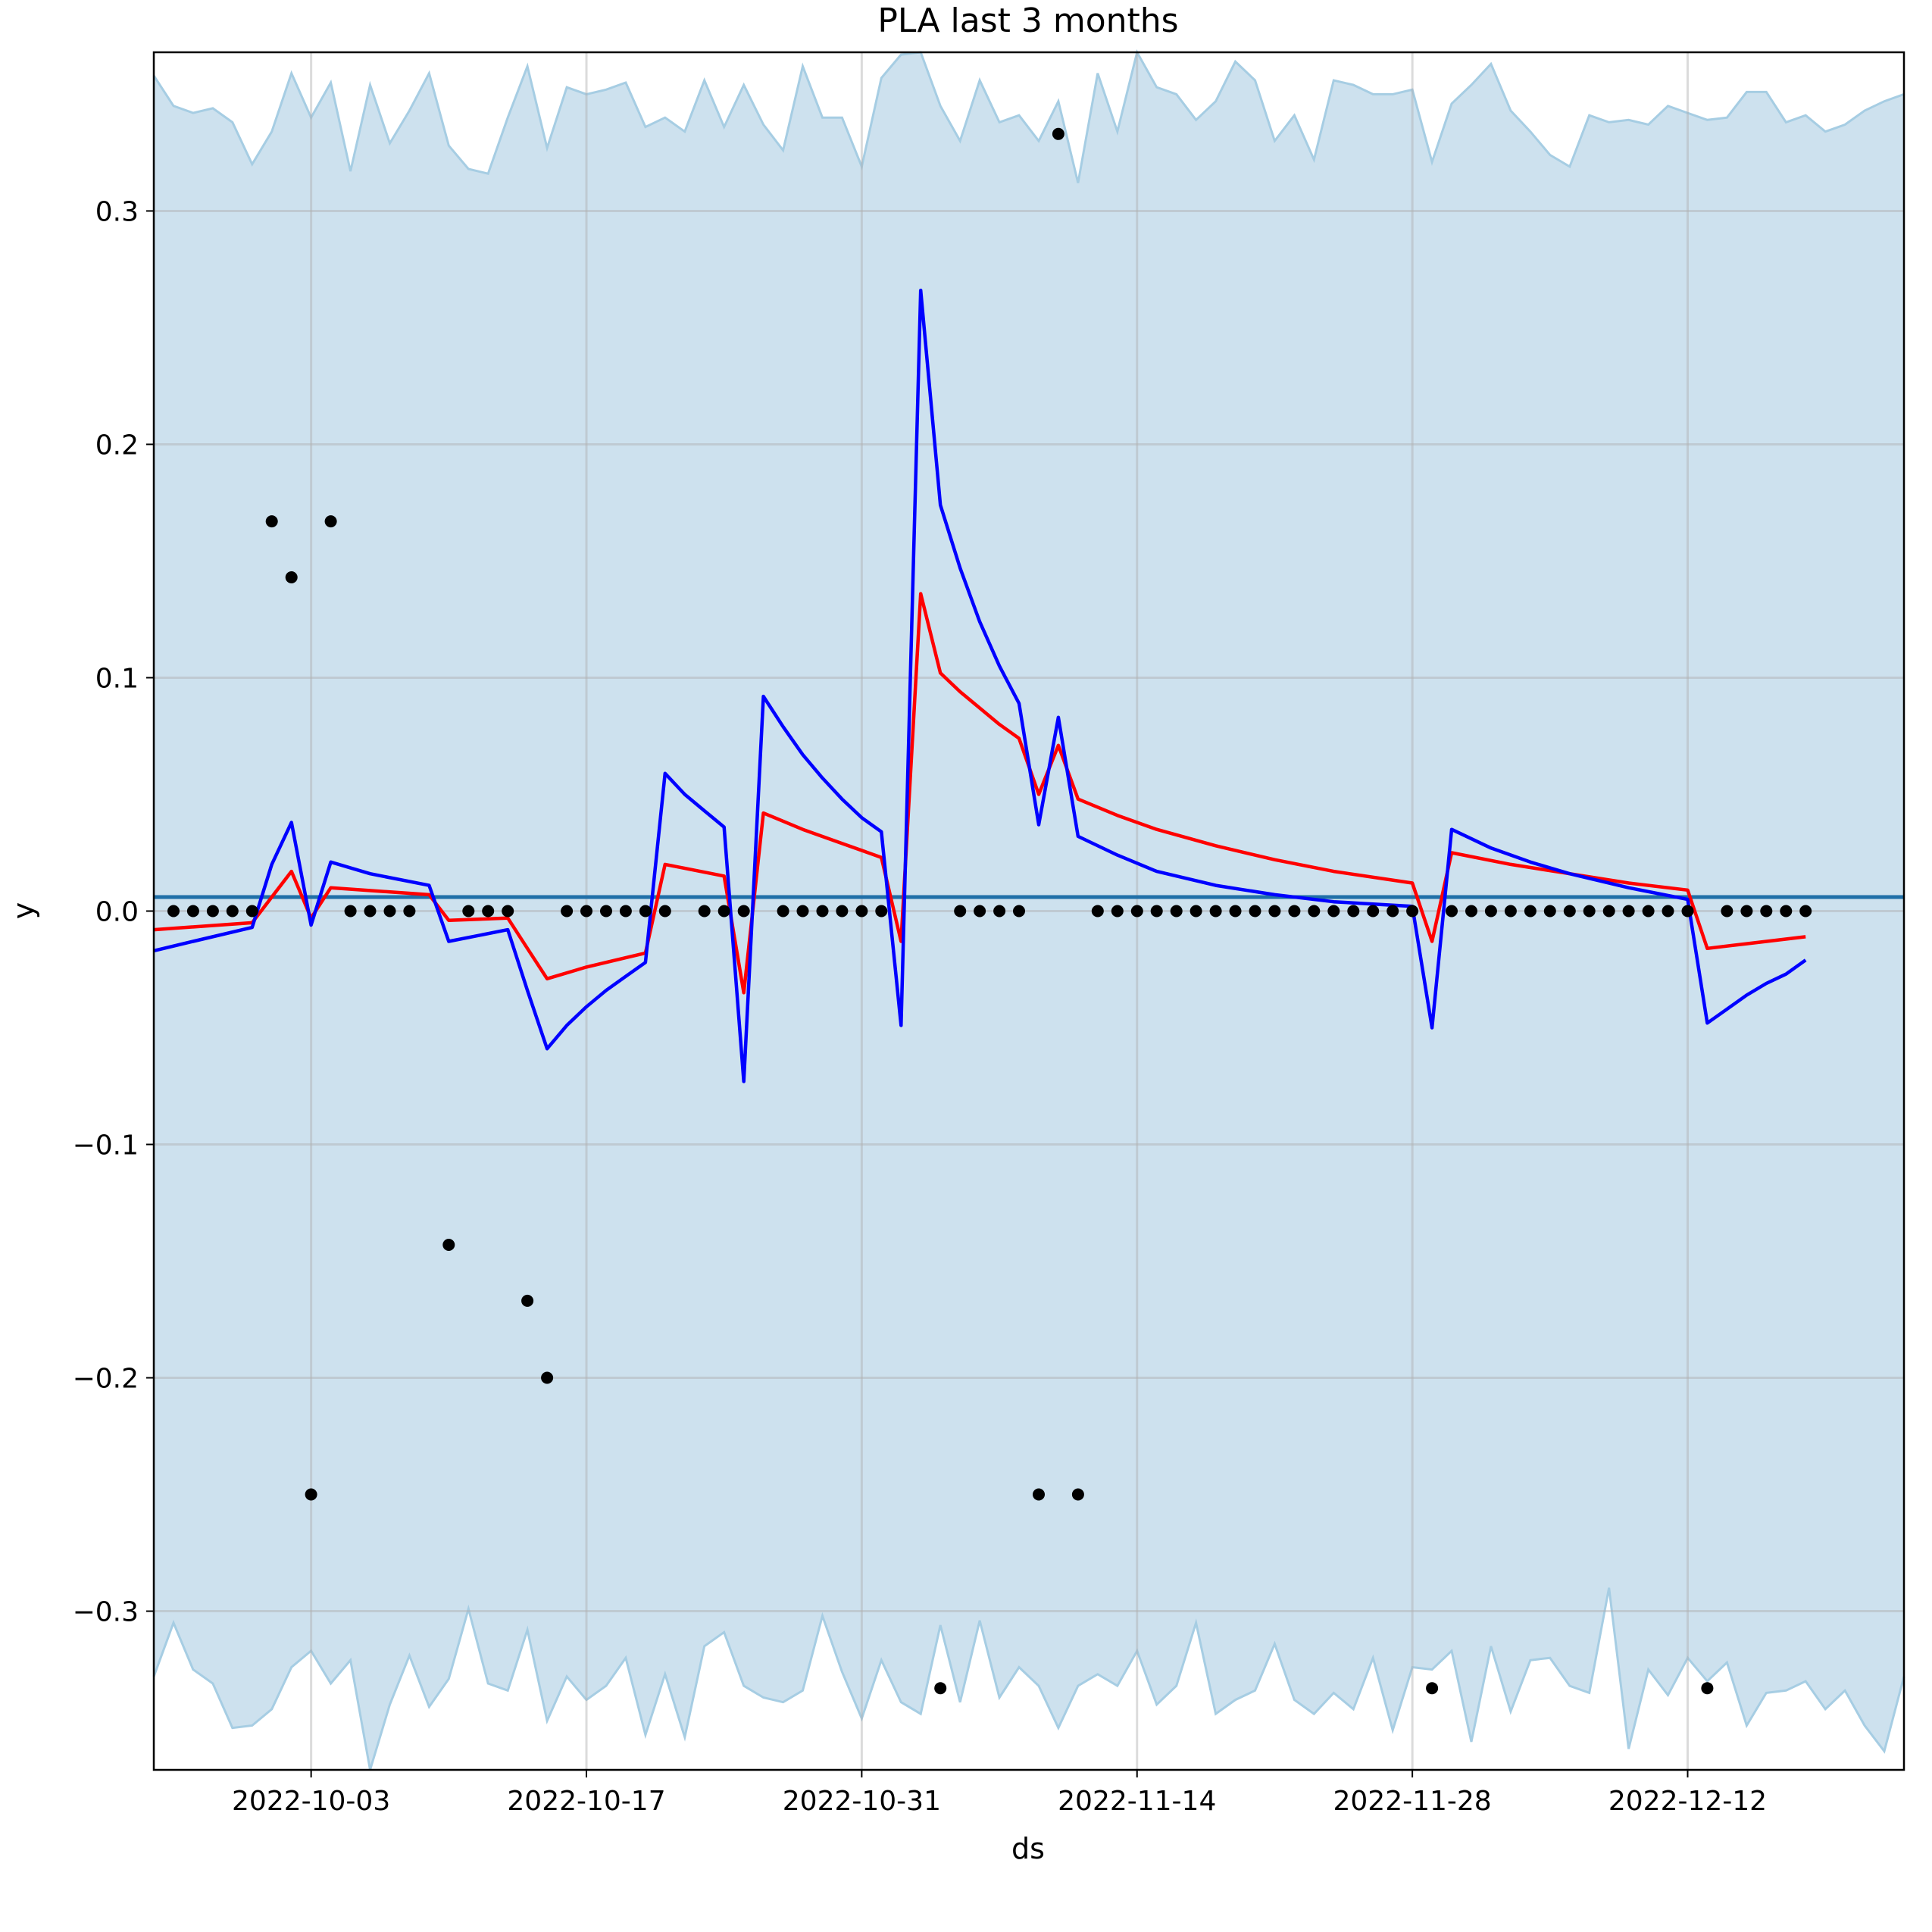 Image resolution: width=1932 pixels, height=1932 pixels. I want to click on x-axis-title: ds, so click(1028, 1848).